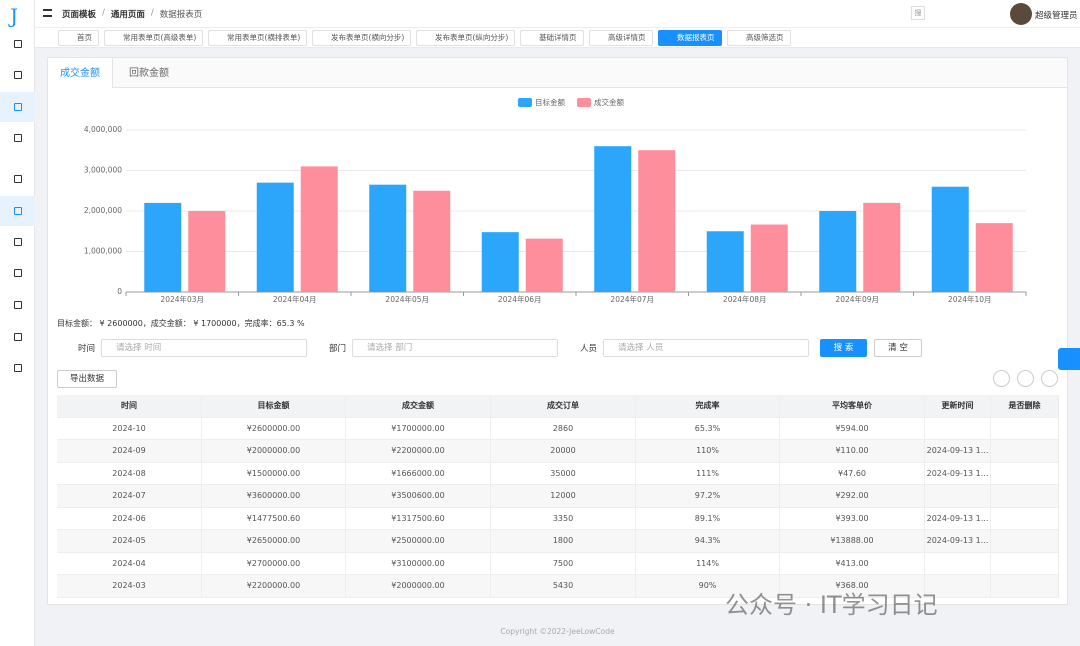 The height and width of the screenshot is (646, 1080). Describe the element at coordinates (47, 13) in the screenshot. I see `menu-toggle` at that location.